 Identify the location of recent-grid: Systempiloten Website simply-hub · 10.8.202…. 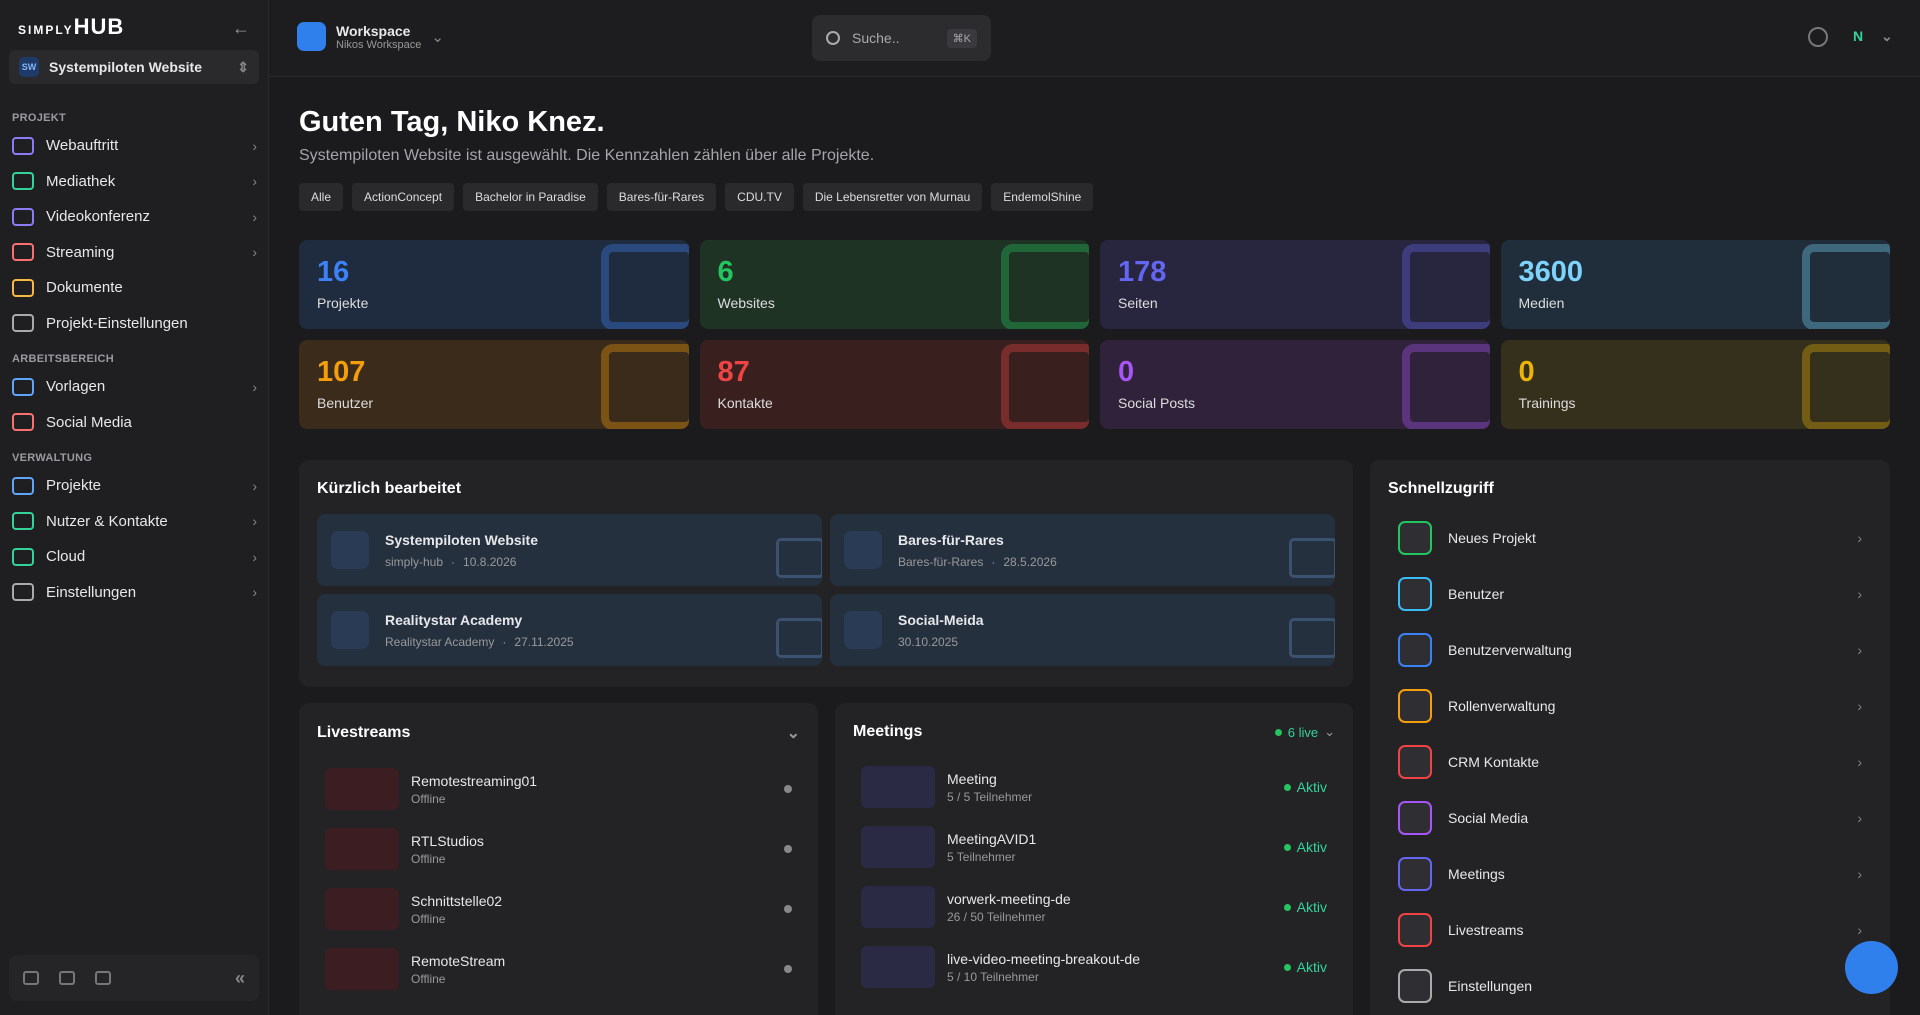
(826, 590).